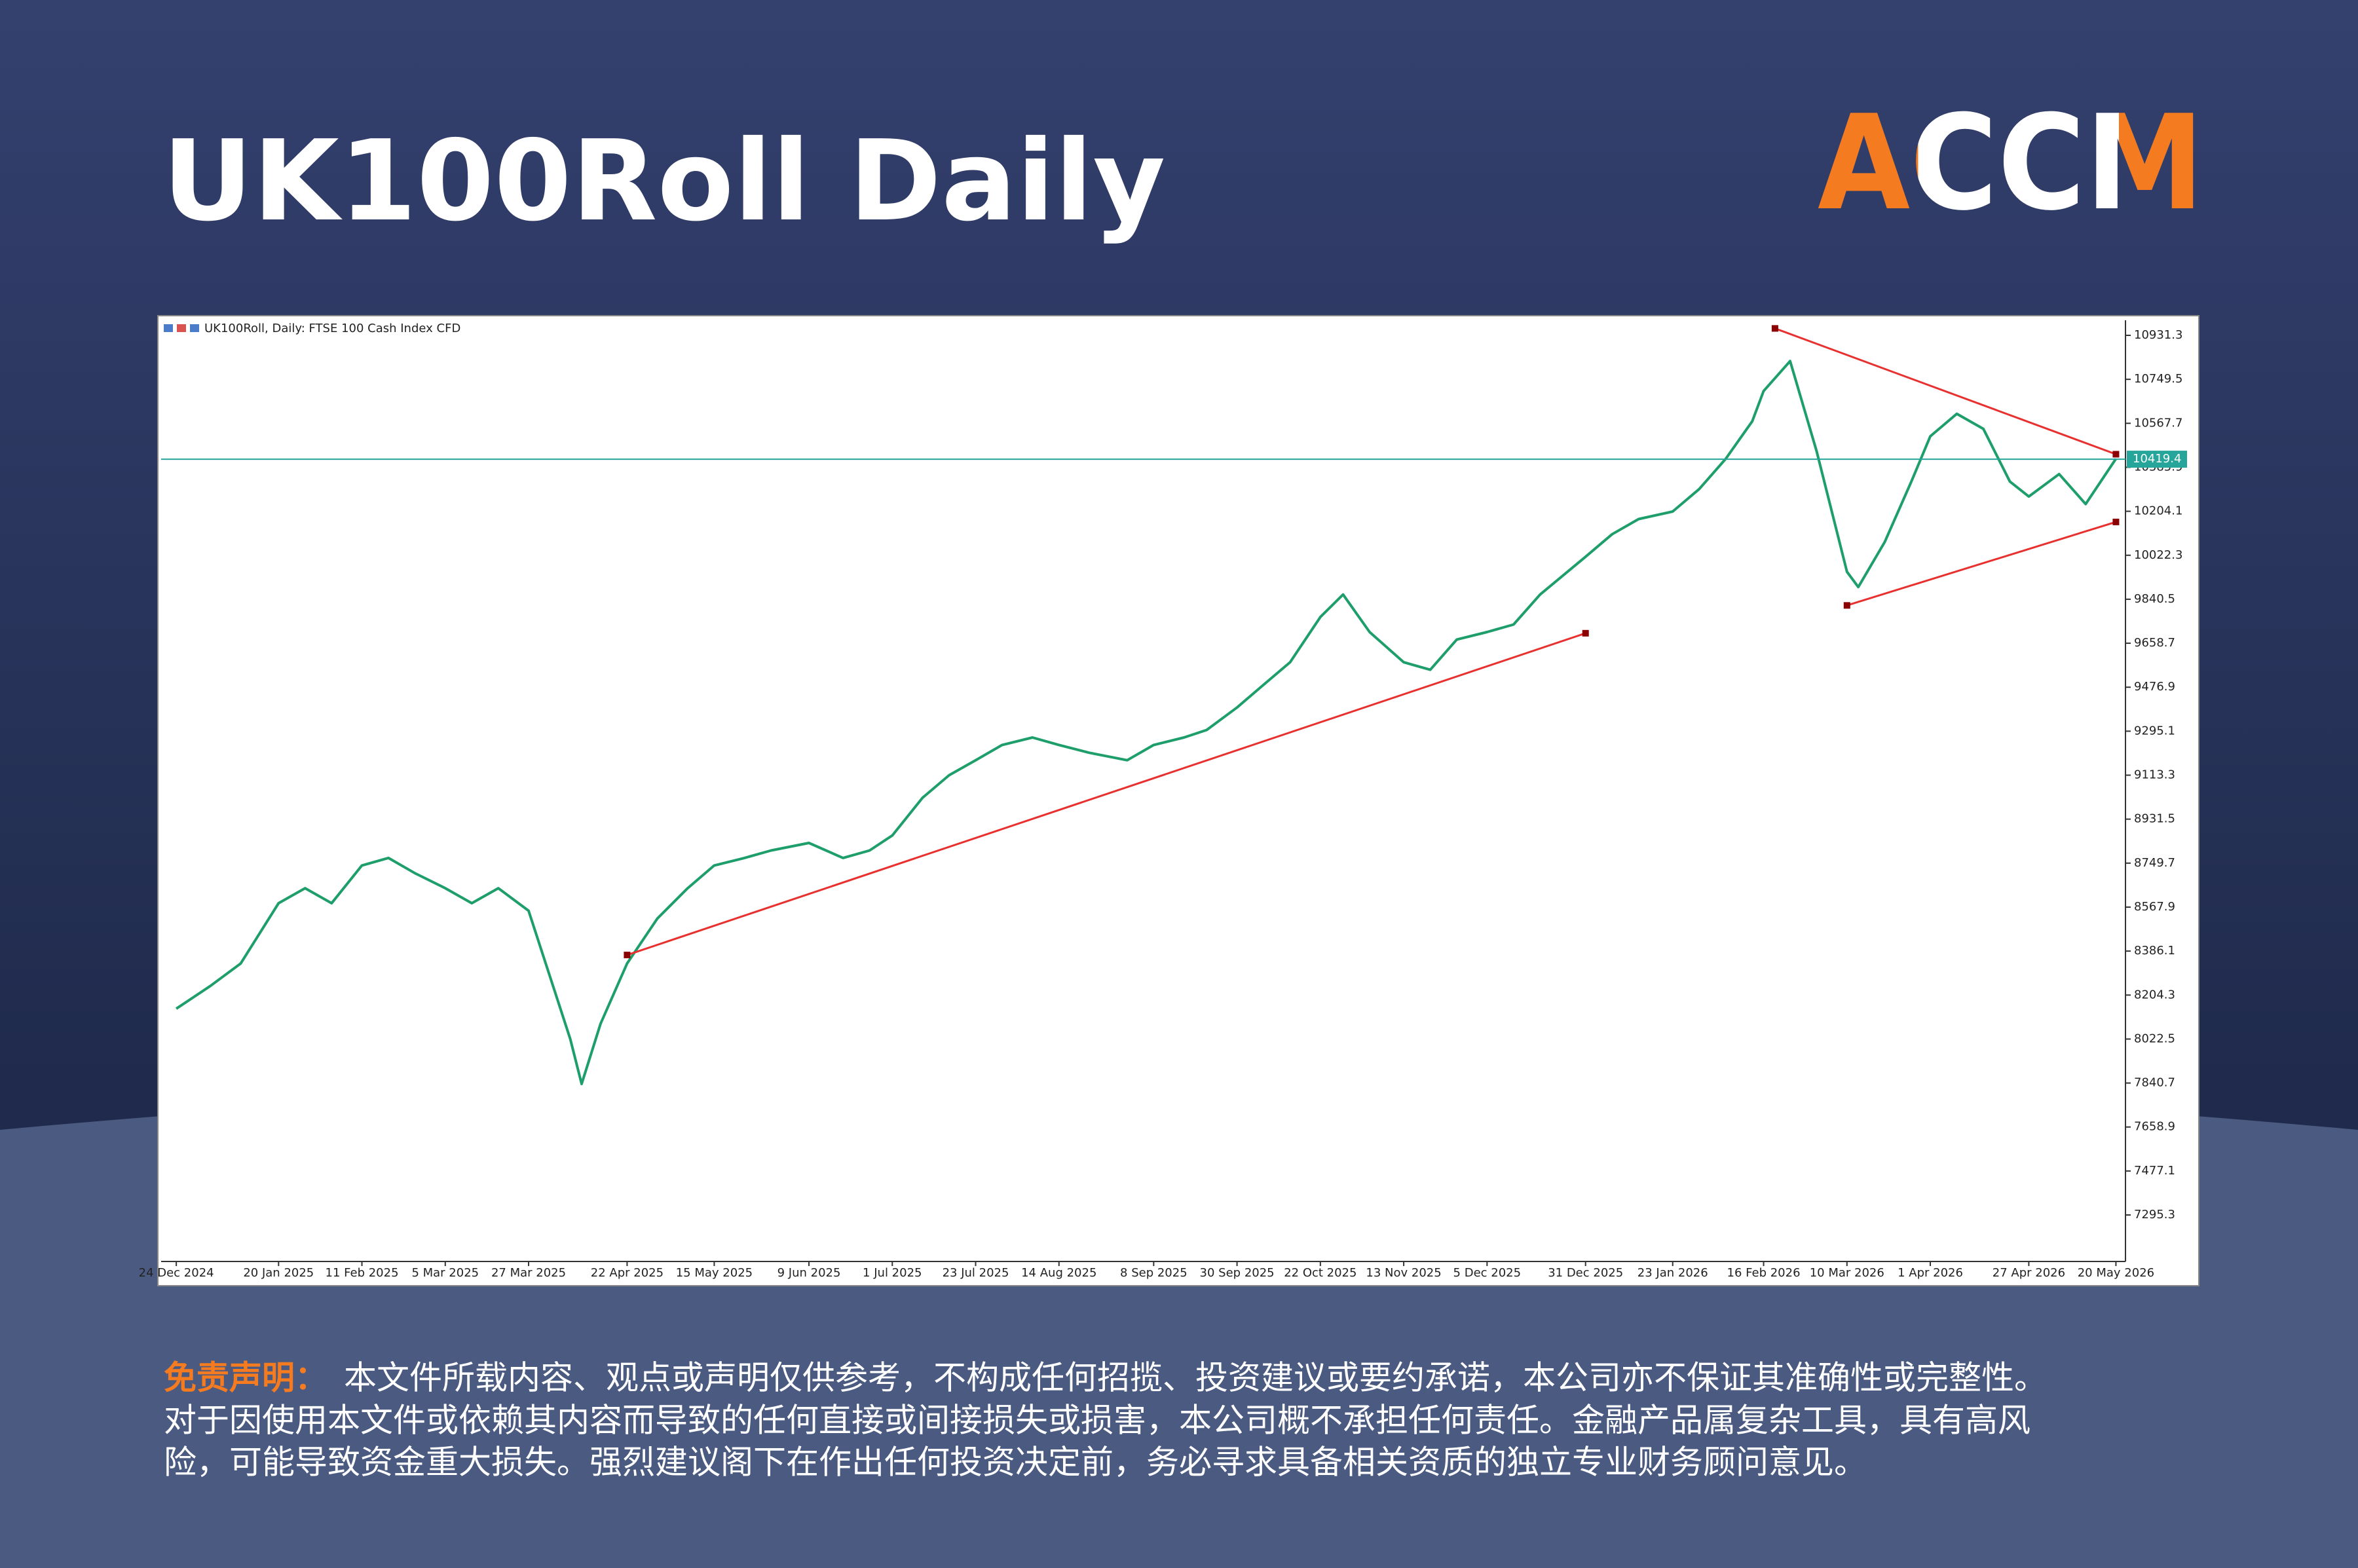 This screenshot has height=1568, width=2358. Describe the element at coordinates (2158, 379) in the screenshot. I see `y-tick-label: 10749.5` at that location.